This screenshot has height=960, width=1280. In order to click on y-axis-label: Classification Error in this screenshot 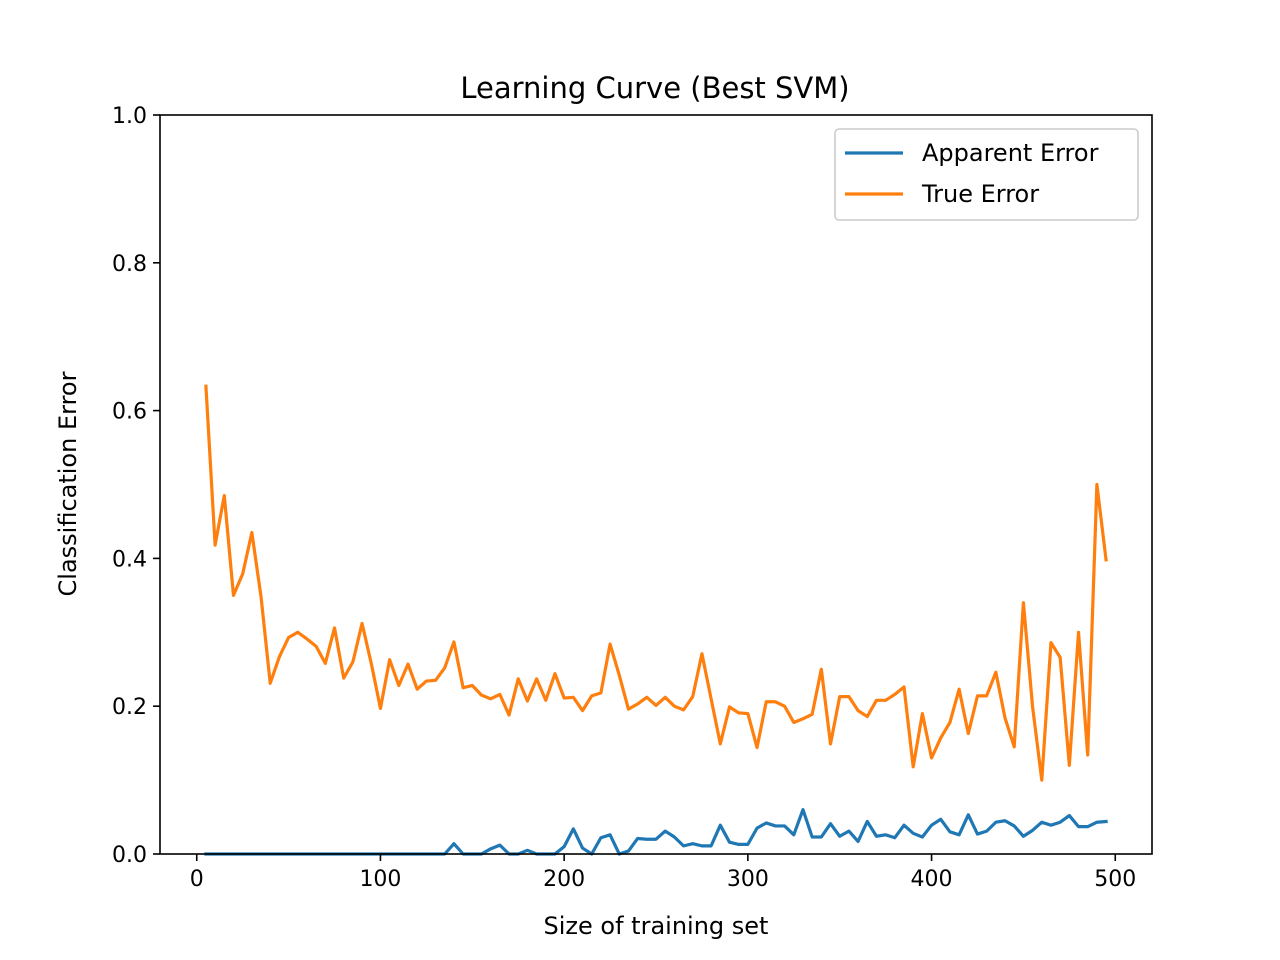, I will do `click(68, 483)`.